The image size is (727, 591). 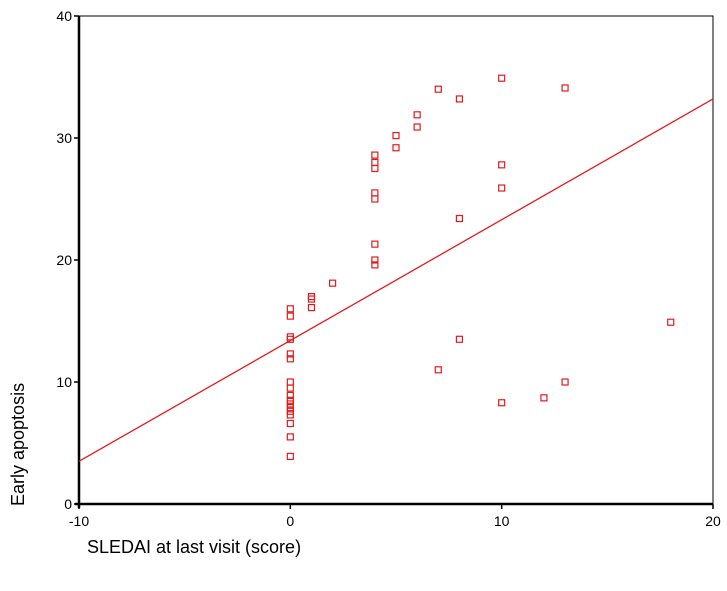 I want to click on y-tick-label: 30, so click(x=64, y=138).